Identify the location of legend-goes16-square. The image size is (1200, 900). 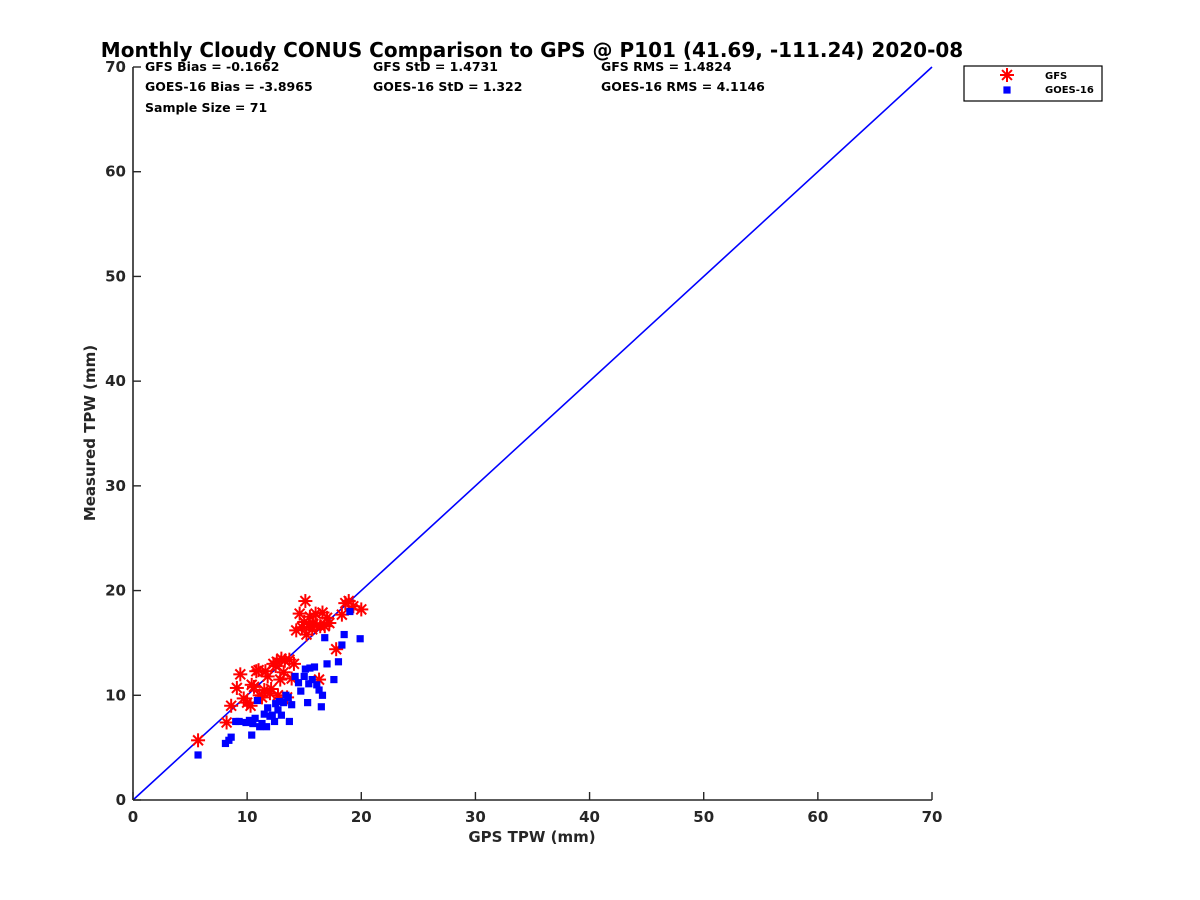
(1007, 90).